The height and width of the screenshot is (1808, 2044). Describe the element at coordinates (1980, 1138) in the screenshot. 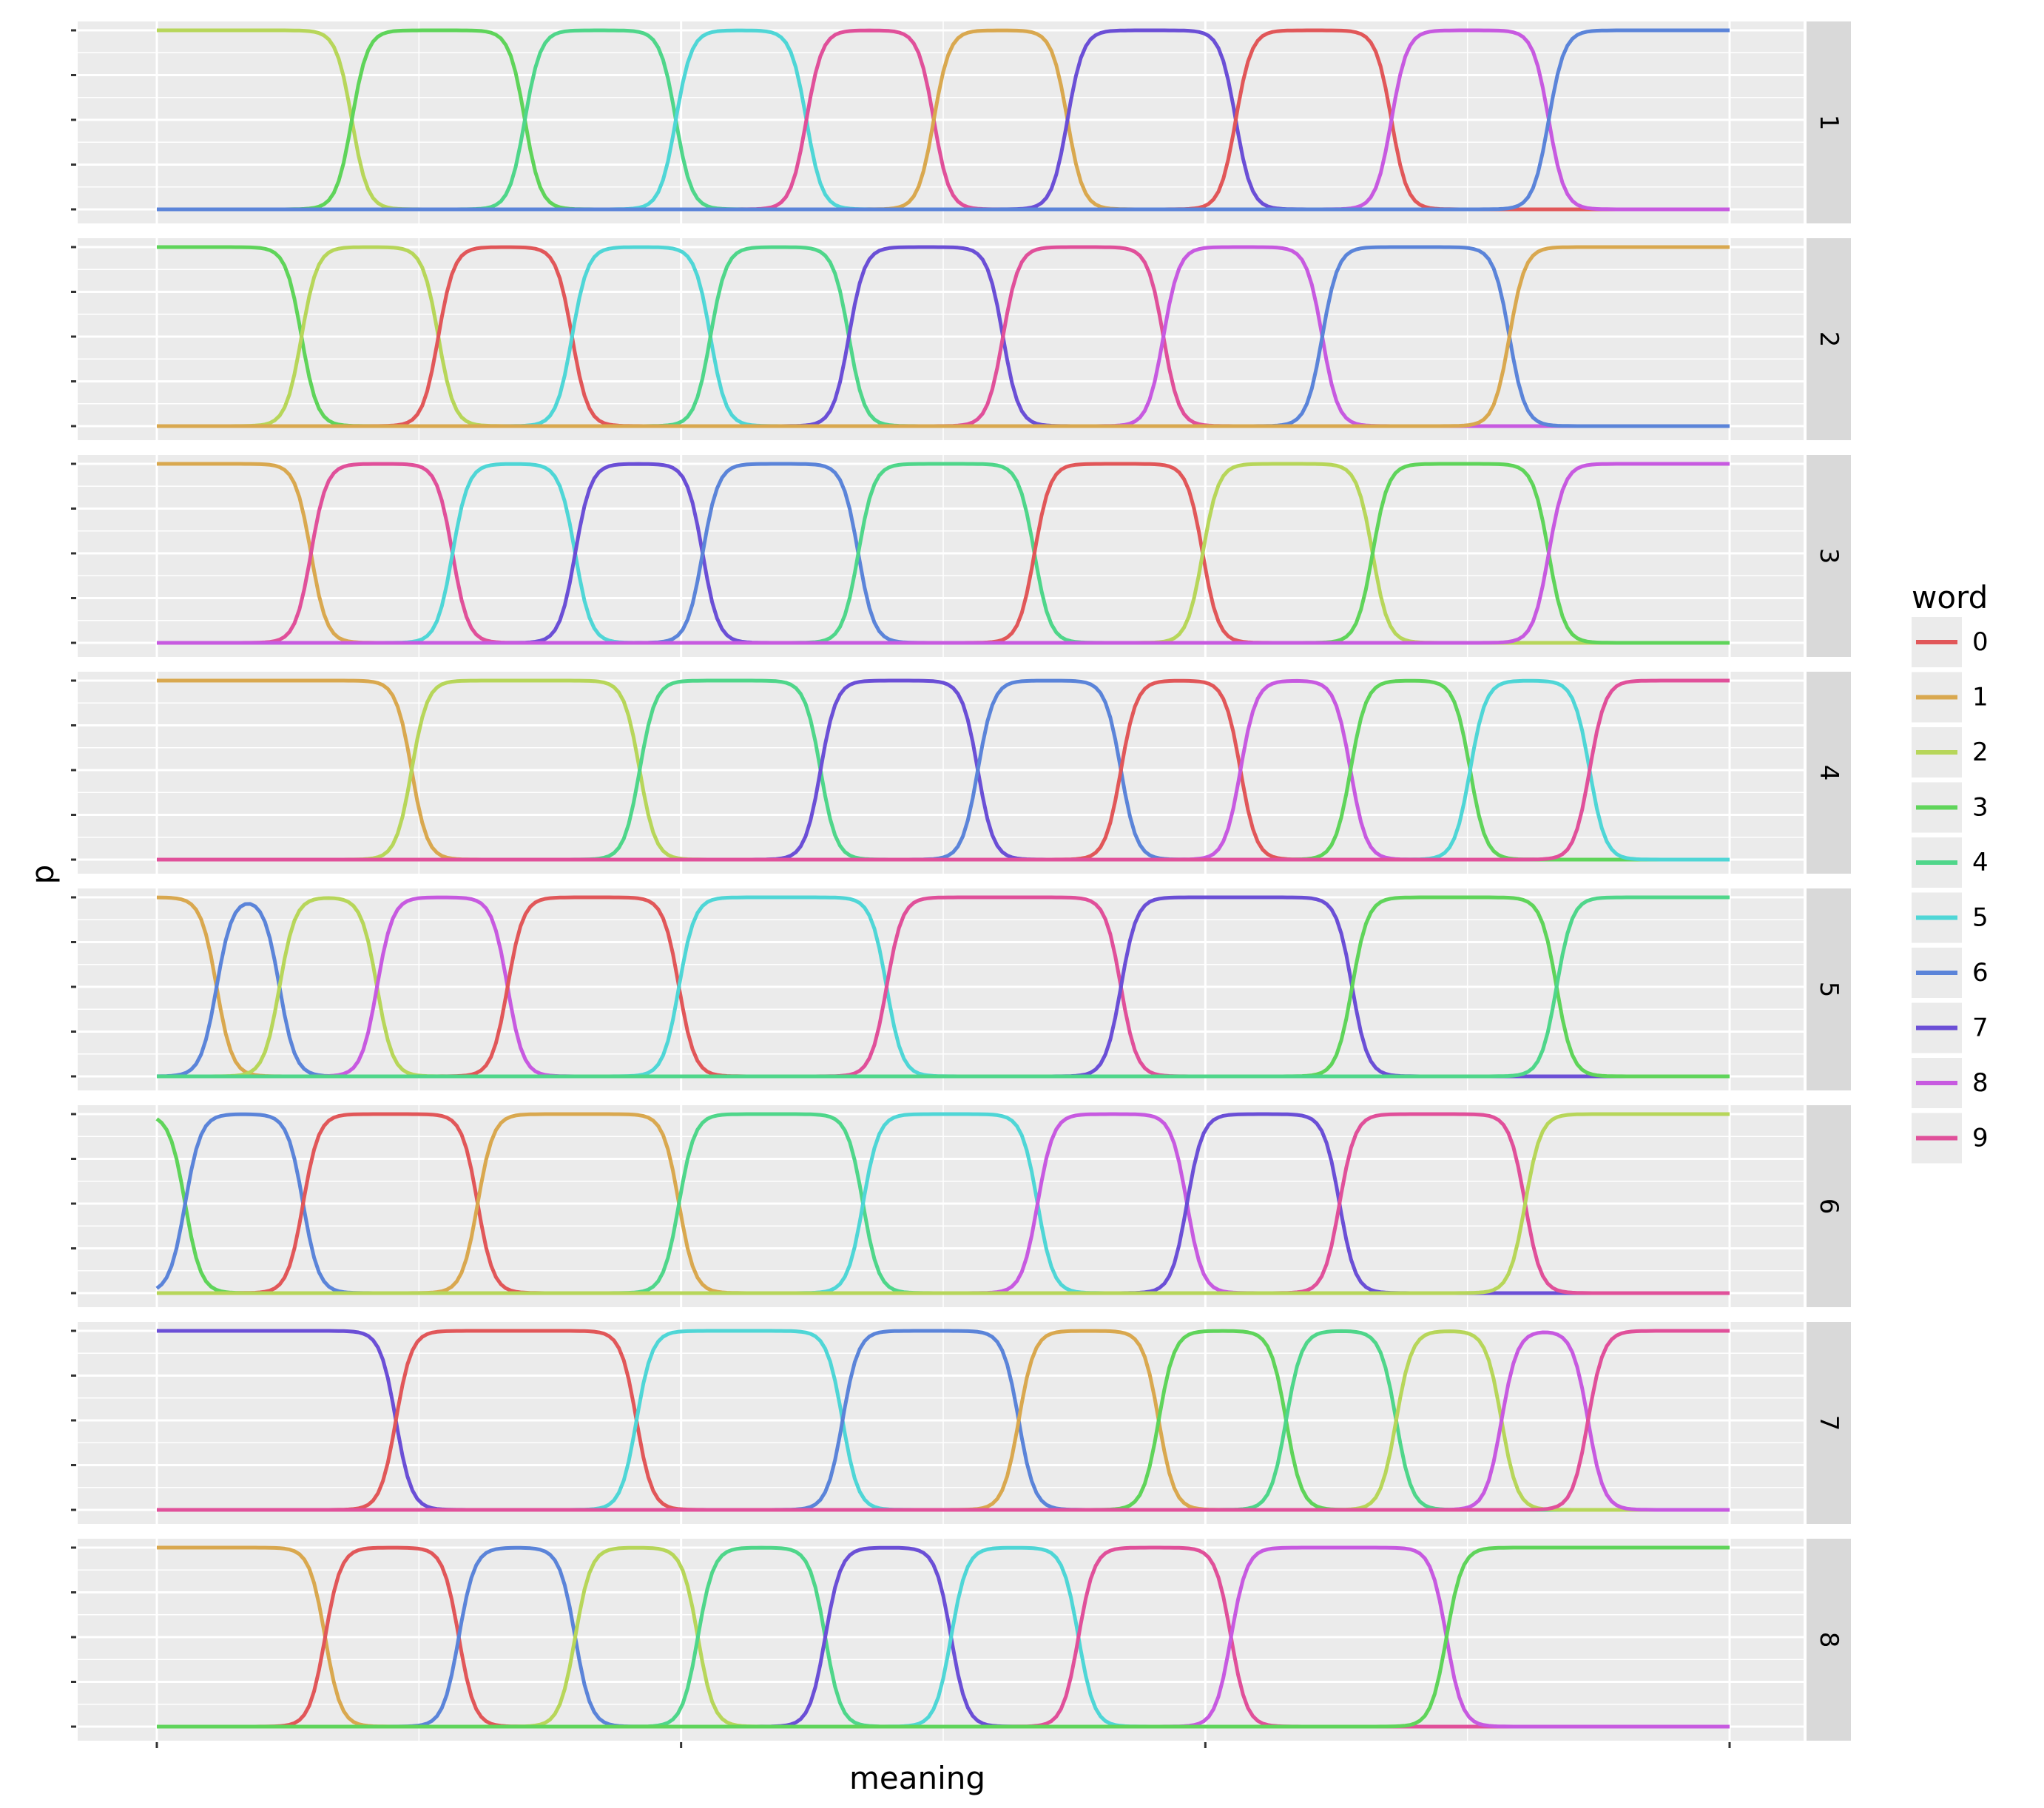

I see `legend-label: 9` at that location.